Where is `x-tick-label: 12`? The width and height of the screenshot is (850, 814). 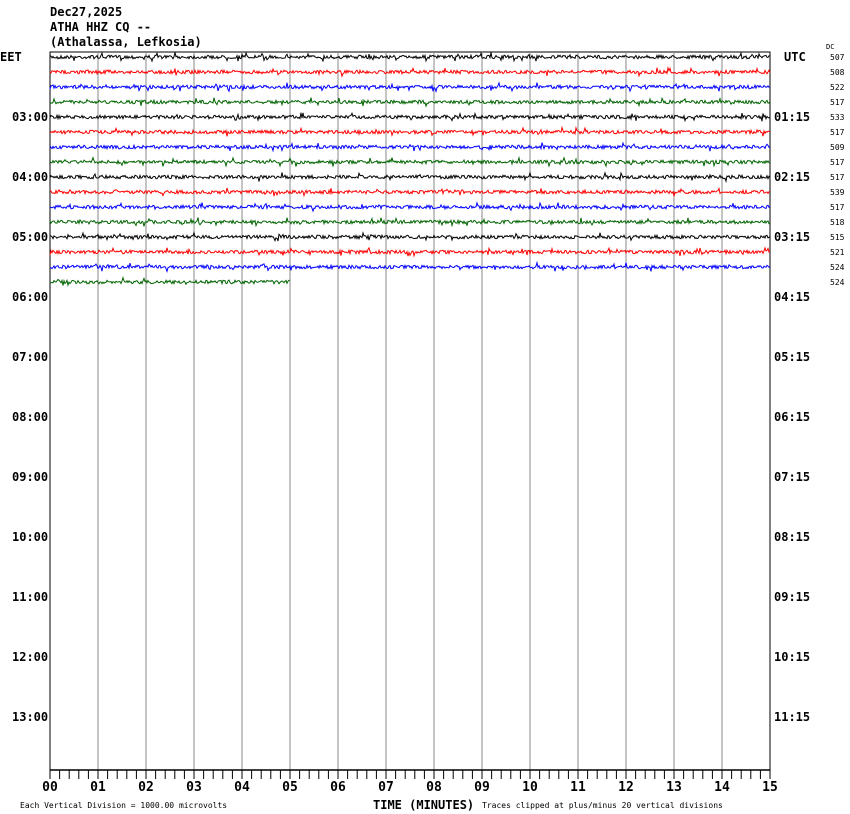
x-tick-label: 12 is located at coordinates (626, 787).